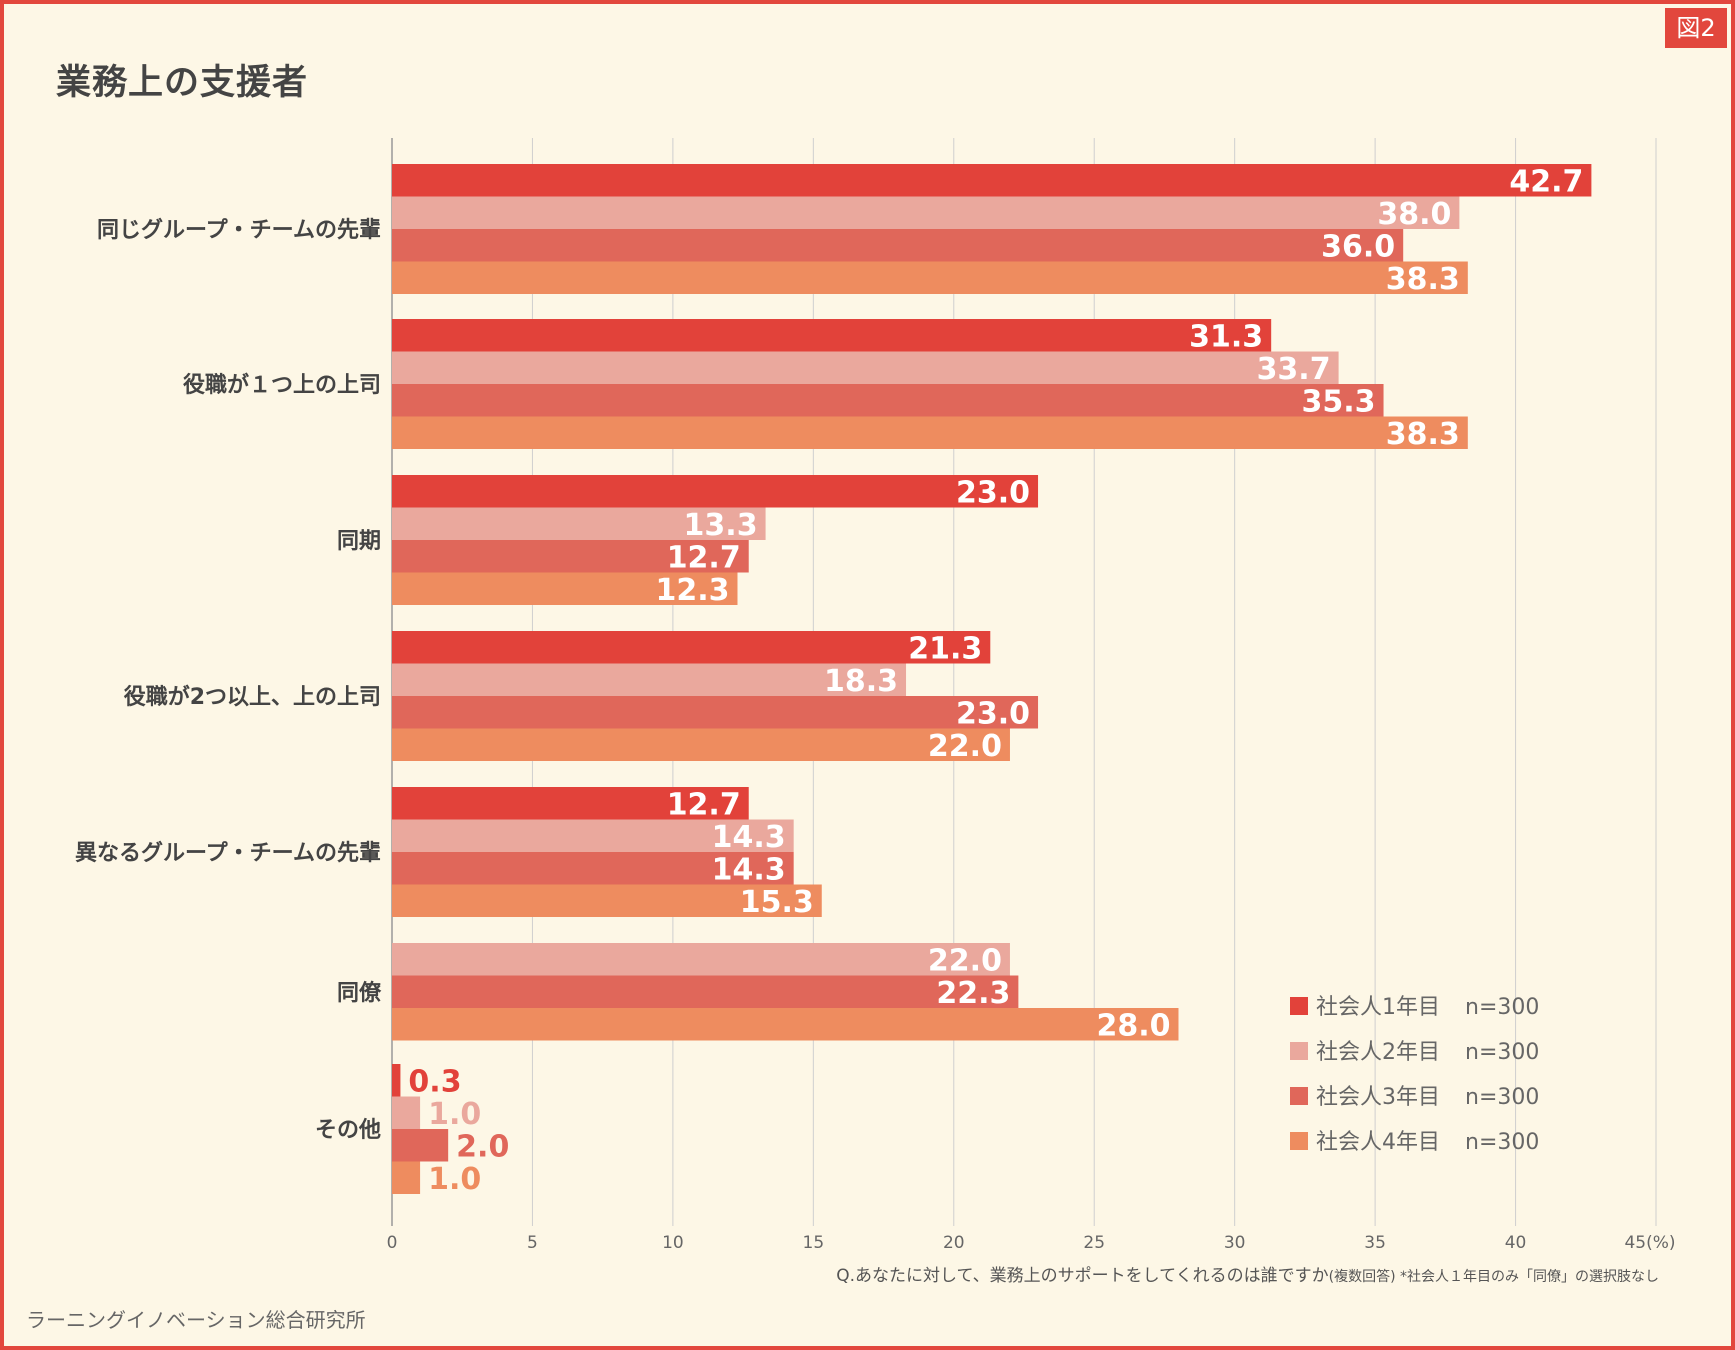 The image size is (1735, 1350). I want to click on bar-value-label: 22.3, so click(973, 993).